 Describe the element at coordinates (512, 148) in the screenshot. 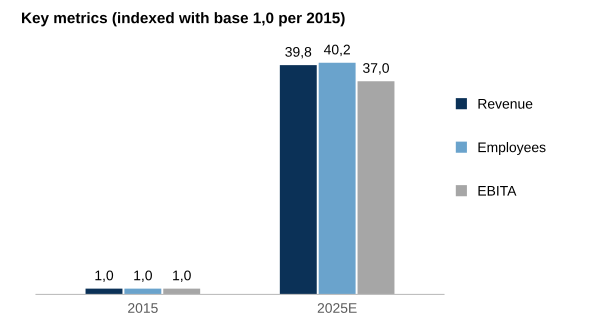

I see `legend-label: Employees` at that location.